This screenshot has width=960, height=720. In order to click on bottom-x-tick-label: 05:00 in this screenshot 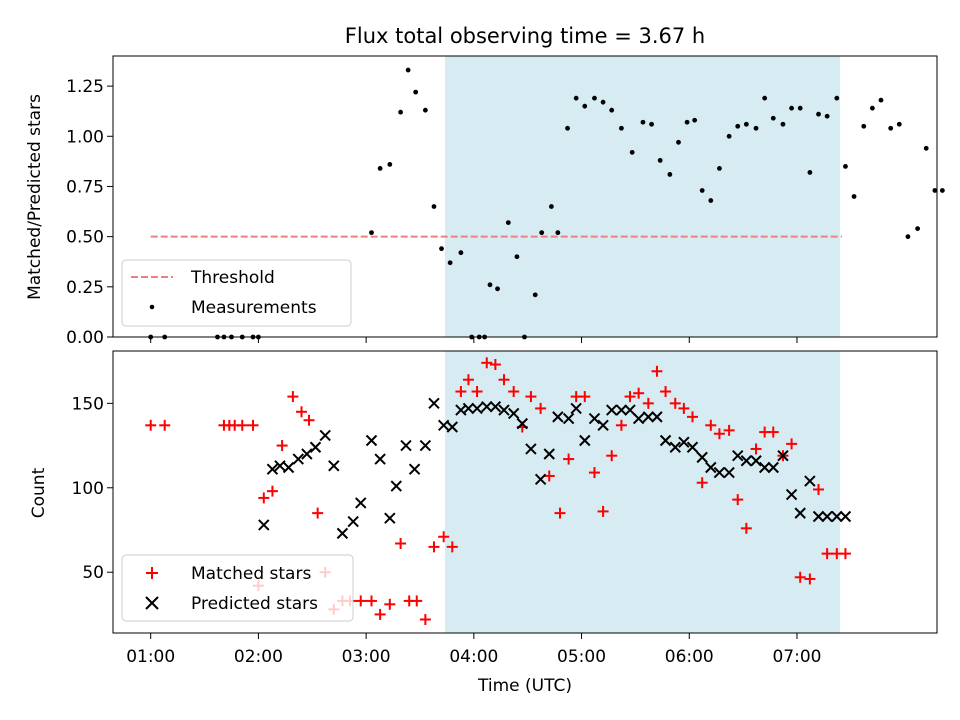, I will do `click(581, 657)`.